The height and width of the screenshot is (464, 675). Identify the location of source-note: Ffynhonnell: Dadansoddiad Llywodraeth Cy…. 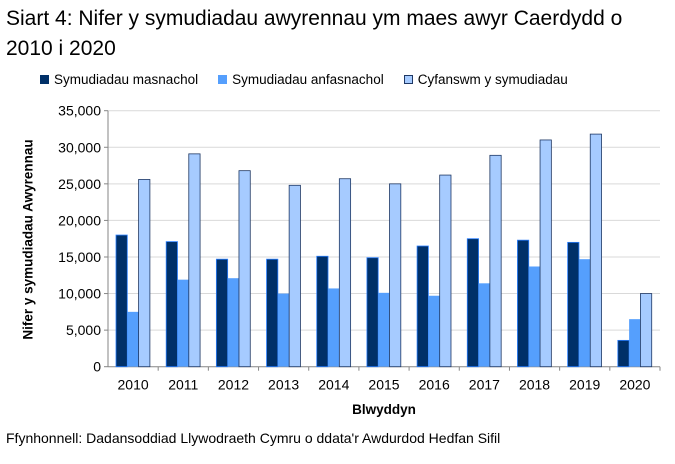
(253, 438).